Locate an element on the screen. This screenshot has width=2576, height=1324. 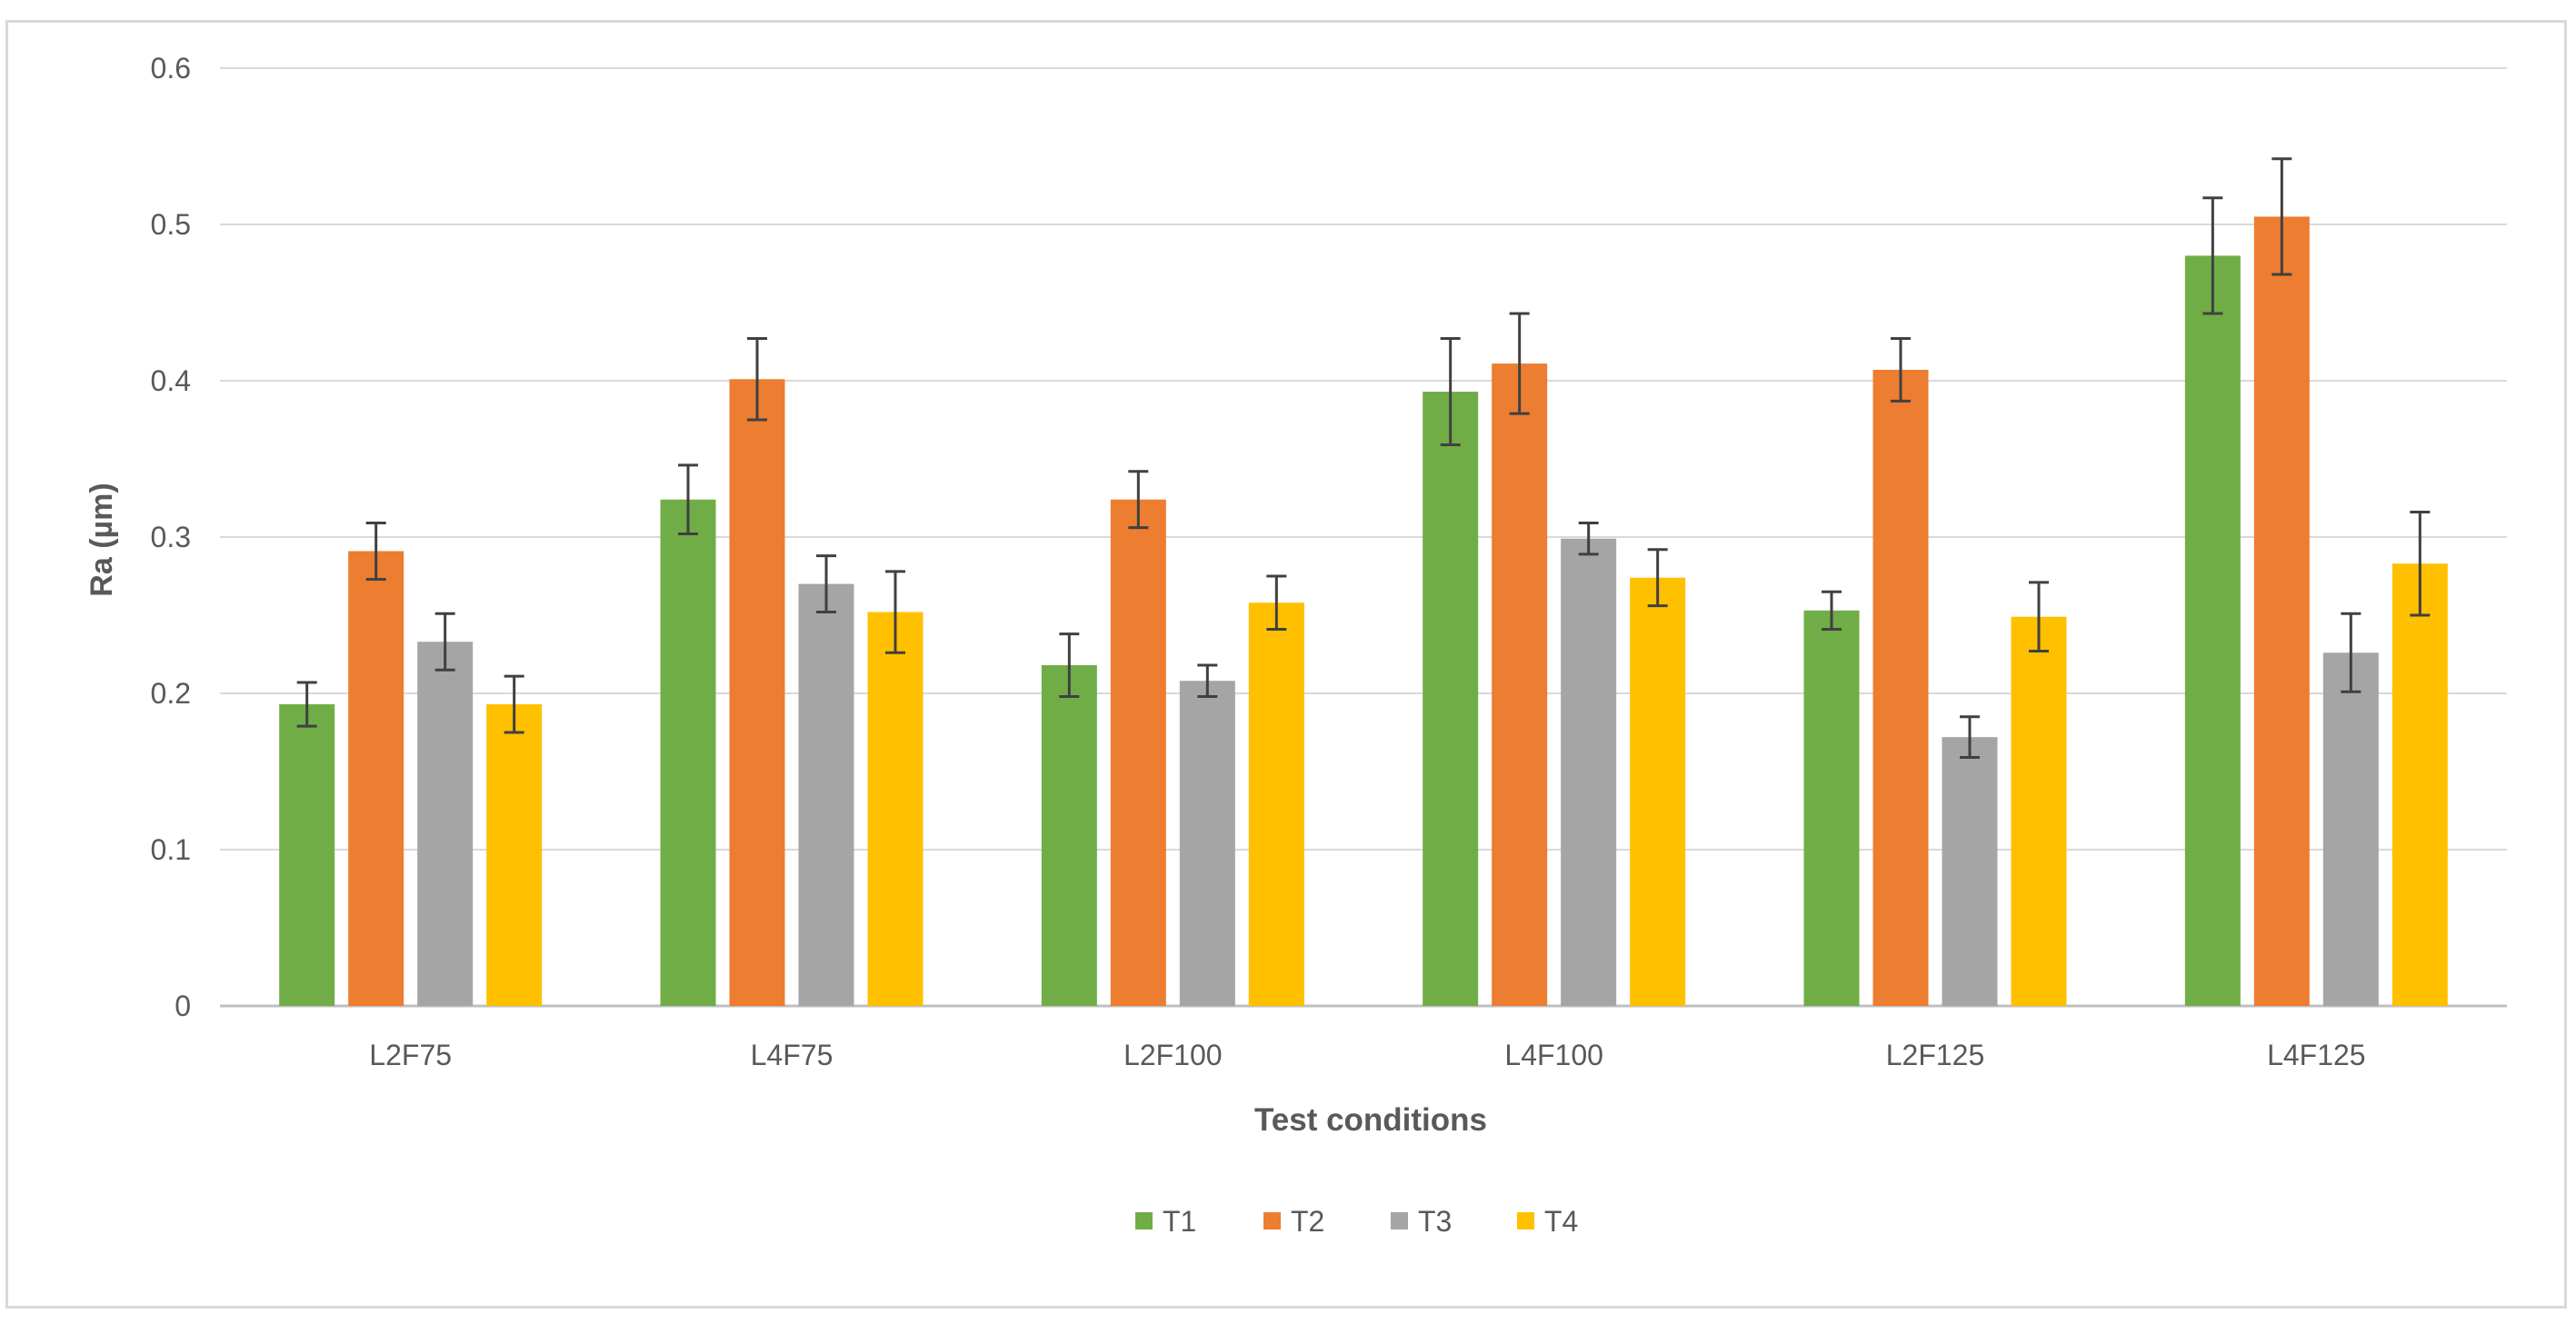
bar-t2-l2f75 is located at coordinates (376, 778).